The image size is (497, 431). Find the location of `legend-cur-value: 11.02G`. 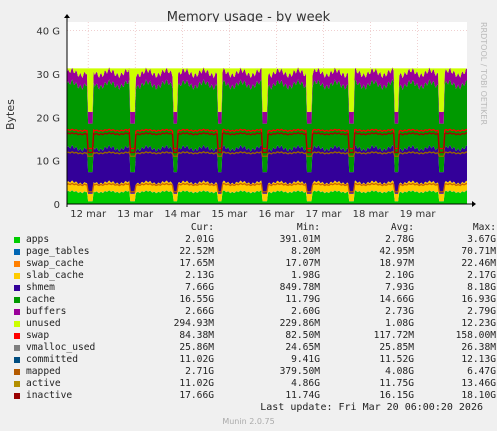

legend-cur-value: 11.02G is located at coordinates (196, 383).